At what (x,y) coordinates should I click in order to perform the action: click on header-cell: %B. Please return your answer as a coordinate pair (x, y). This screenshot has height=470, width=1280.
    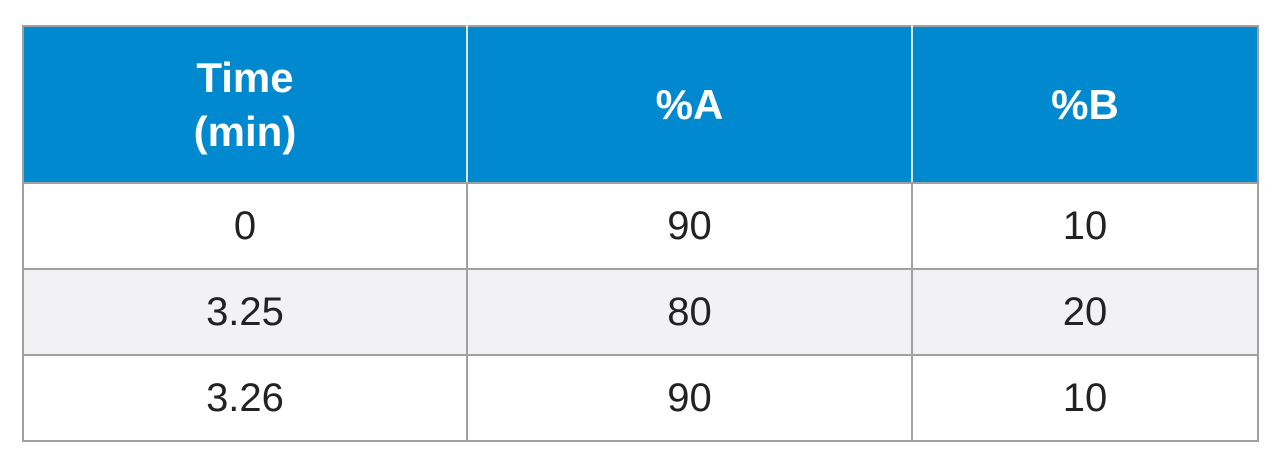
    Looking at the image, I should click on (1085, 104).